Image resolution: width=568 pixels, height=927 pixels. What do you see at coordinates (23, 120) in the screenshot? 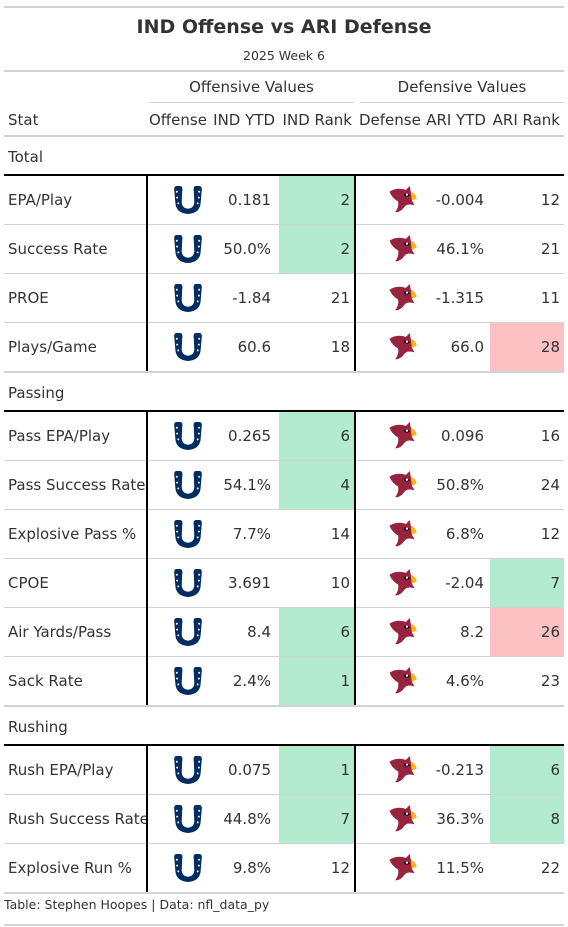
I see `col-header-stat: Stat` at bounding box center [23, 120].